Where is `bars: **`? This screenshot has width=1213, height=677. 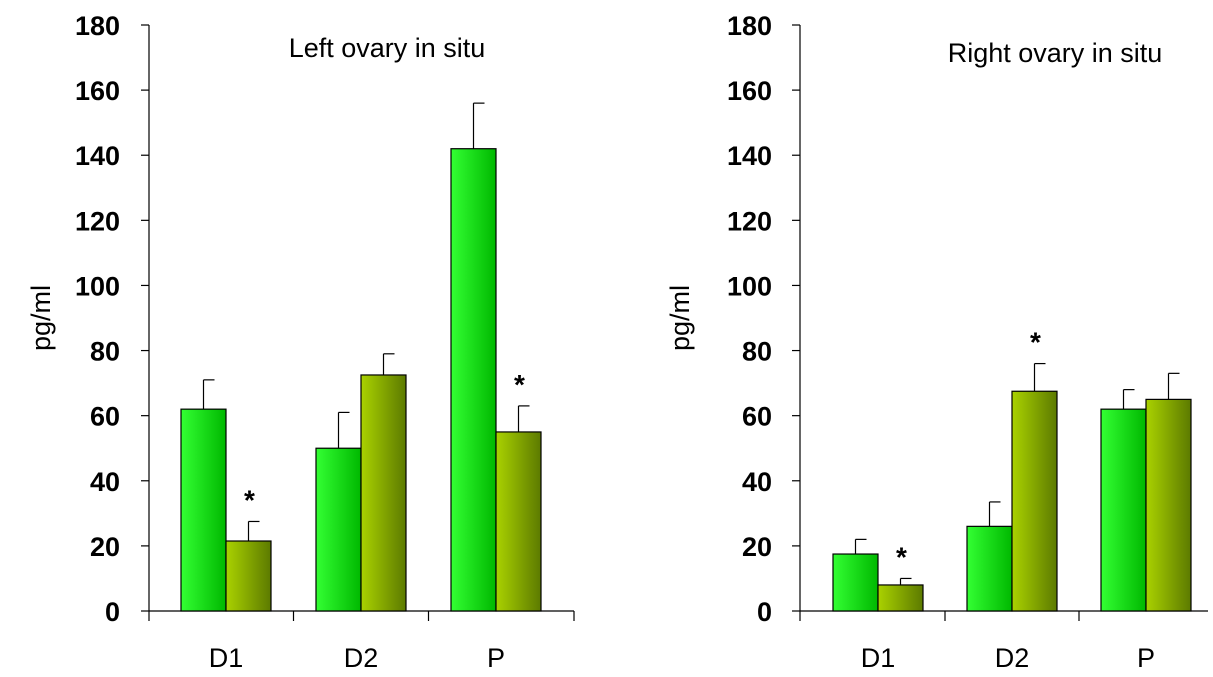 bars: ** is located at coordinates (1012, 469).